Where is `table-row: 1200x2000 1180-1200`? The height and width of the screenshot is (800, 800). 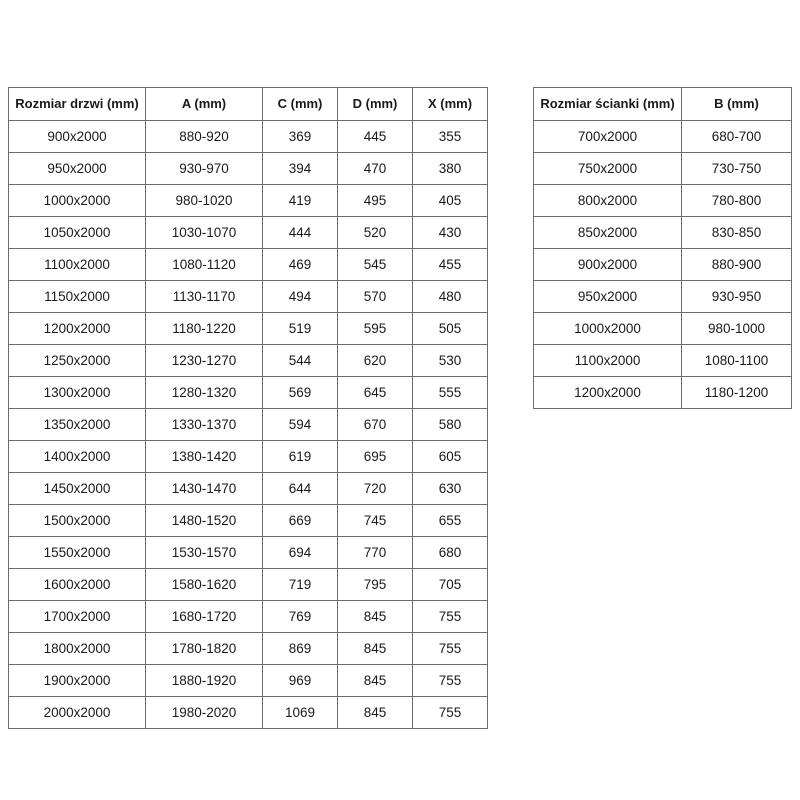 table-row: 1200x2000 1180-1200 is located at coordinates (662, 392).